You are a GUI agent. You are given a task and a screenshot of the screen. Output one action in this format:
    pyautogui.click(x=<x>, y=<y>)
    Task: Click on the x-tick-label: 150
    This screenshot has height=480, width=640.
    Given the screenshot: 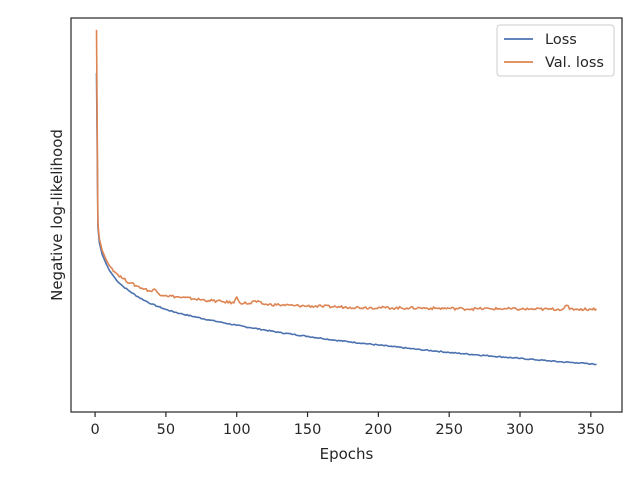 What is the action you would take?
    pyautogui.click(x=308, y=430)
    